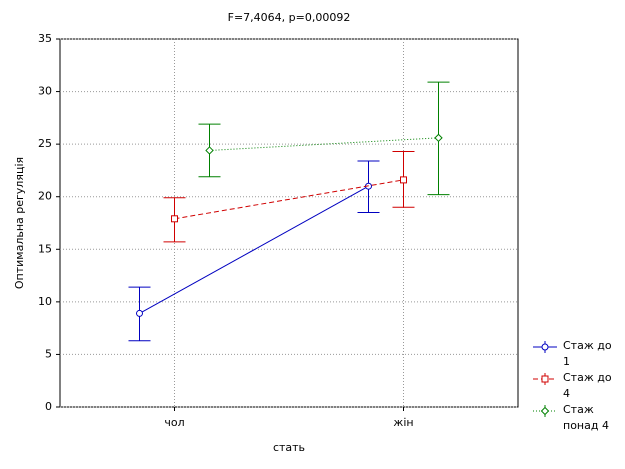  Describe the element at coordinates (45, 301) in the screenshot. I see `y-tick-label: 10` at that location.